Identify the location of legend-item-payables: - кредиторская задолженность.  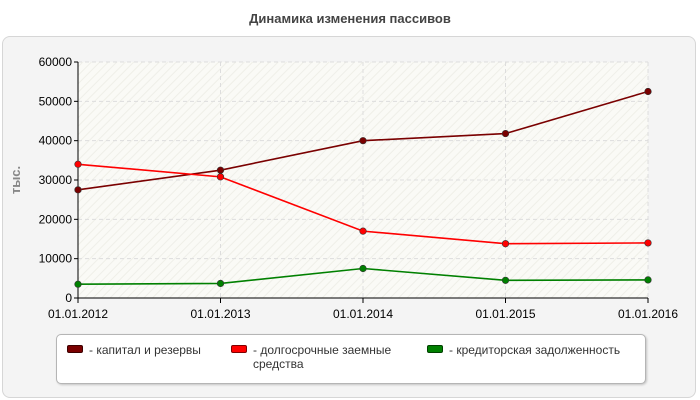
(523, 350).